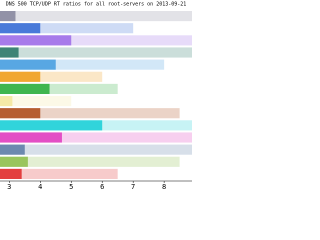 This screenshot has height=240, width=320. Describe the element at coordinates (133, 187) in the screenshot. I see `x-tick-label: 7` at that location.